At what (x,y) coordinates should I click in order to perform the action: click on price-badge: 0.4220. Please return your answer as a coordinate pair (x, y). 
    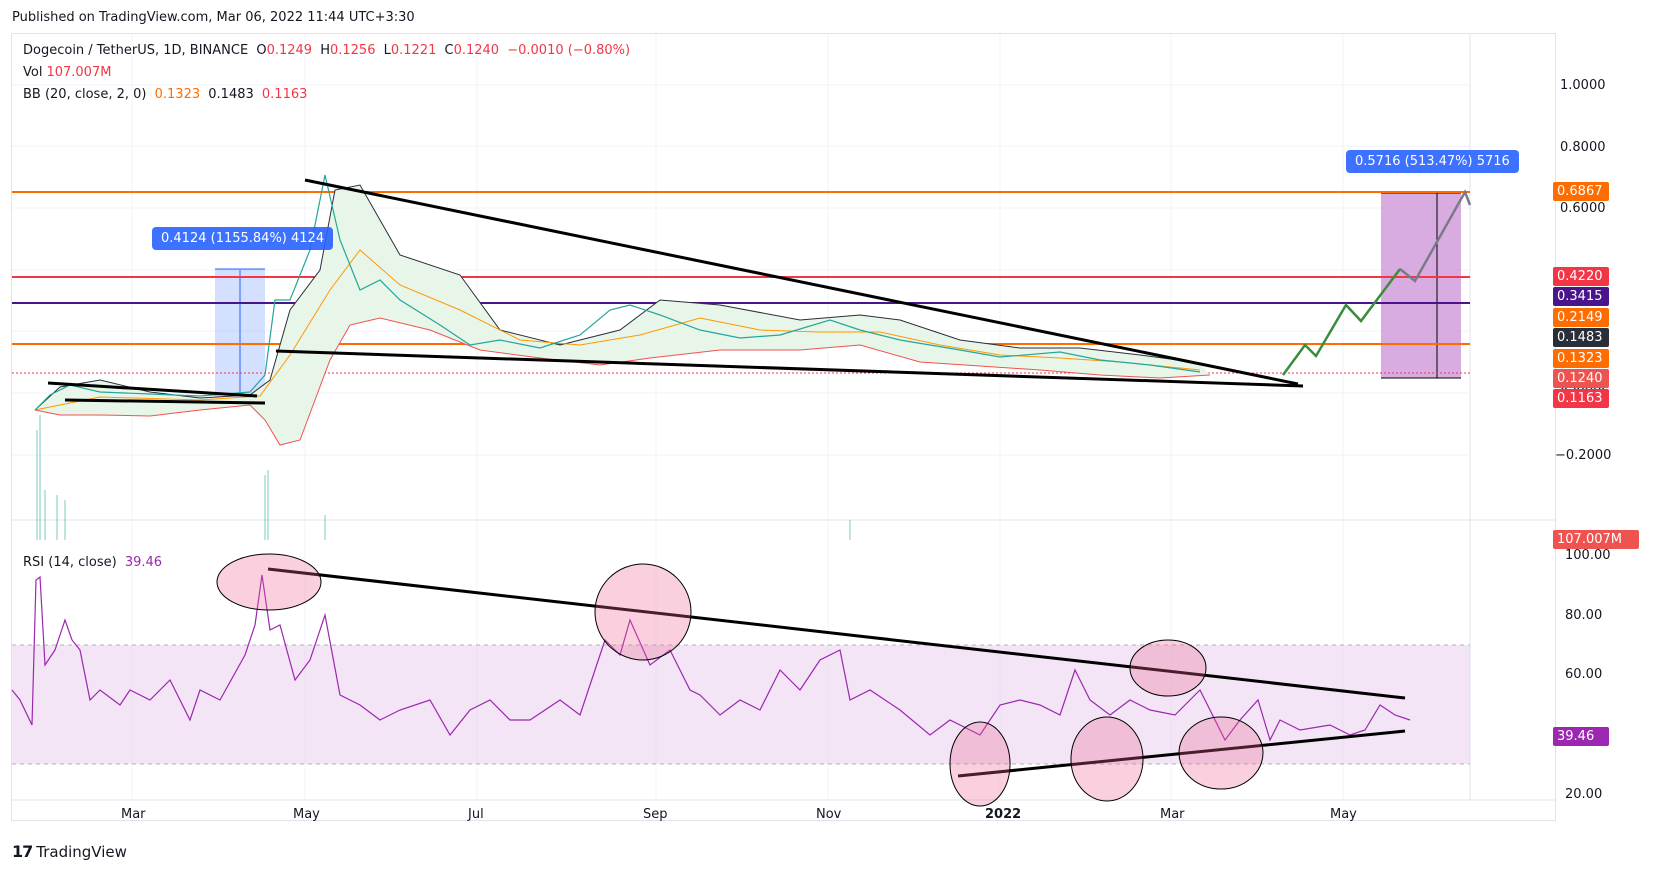
    Looking at the image, I should click on (1581, 276).